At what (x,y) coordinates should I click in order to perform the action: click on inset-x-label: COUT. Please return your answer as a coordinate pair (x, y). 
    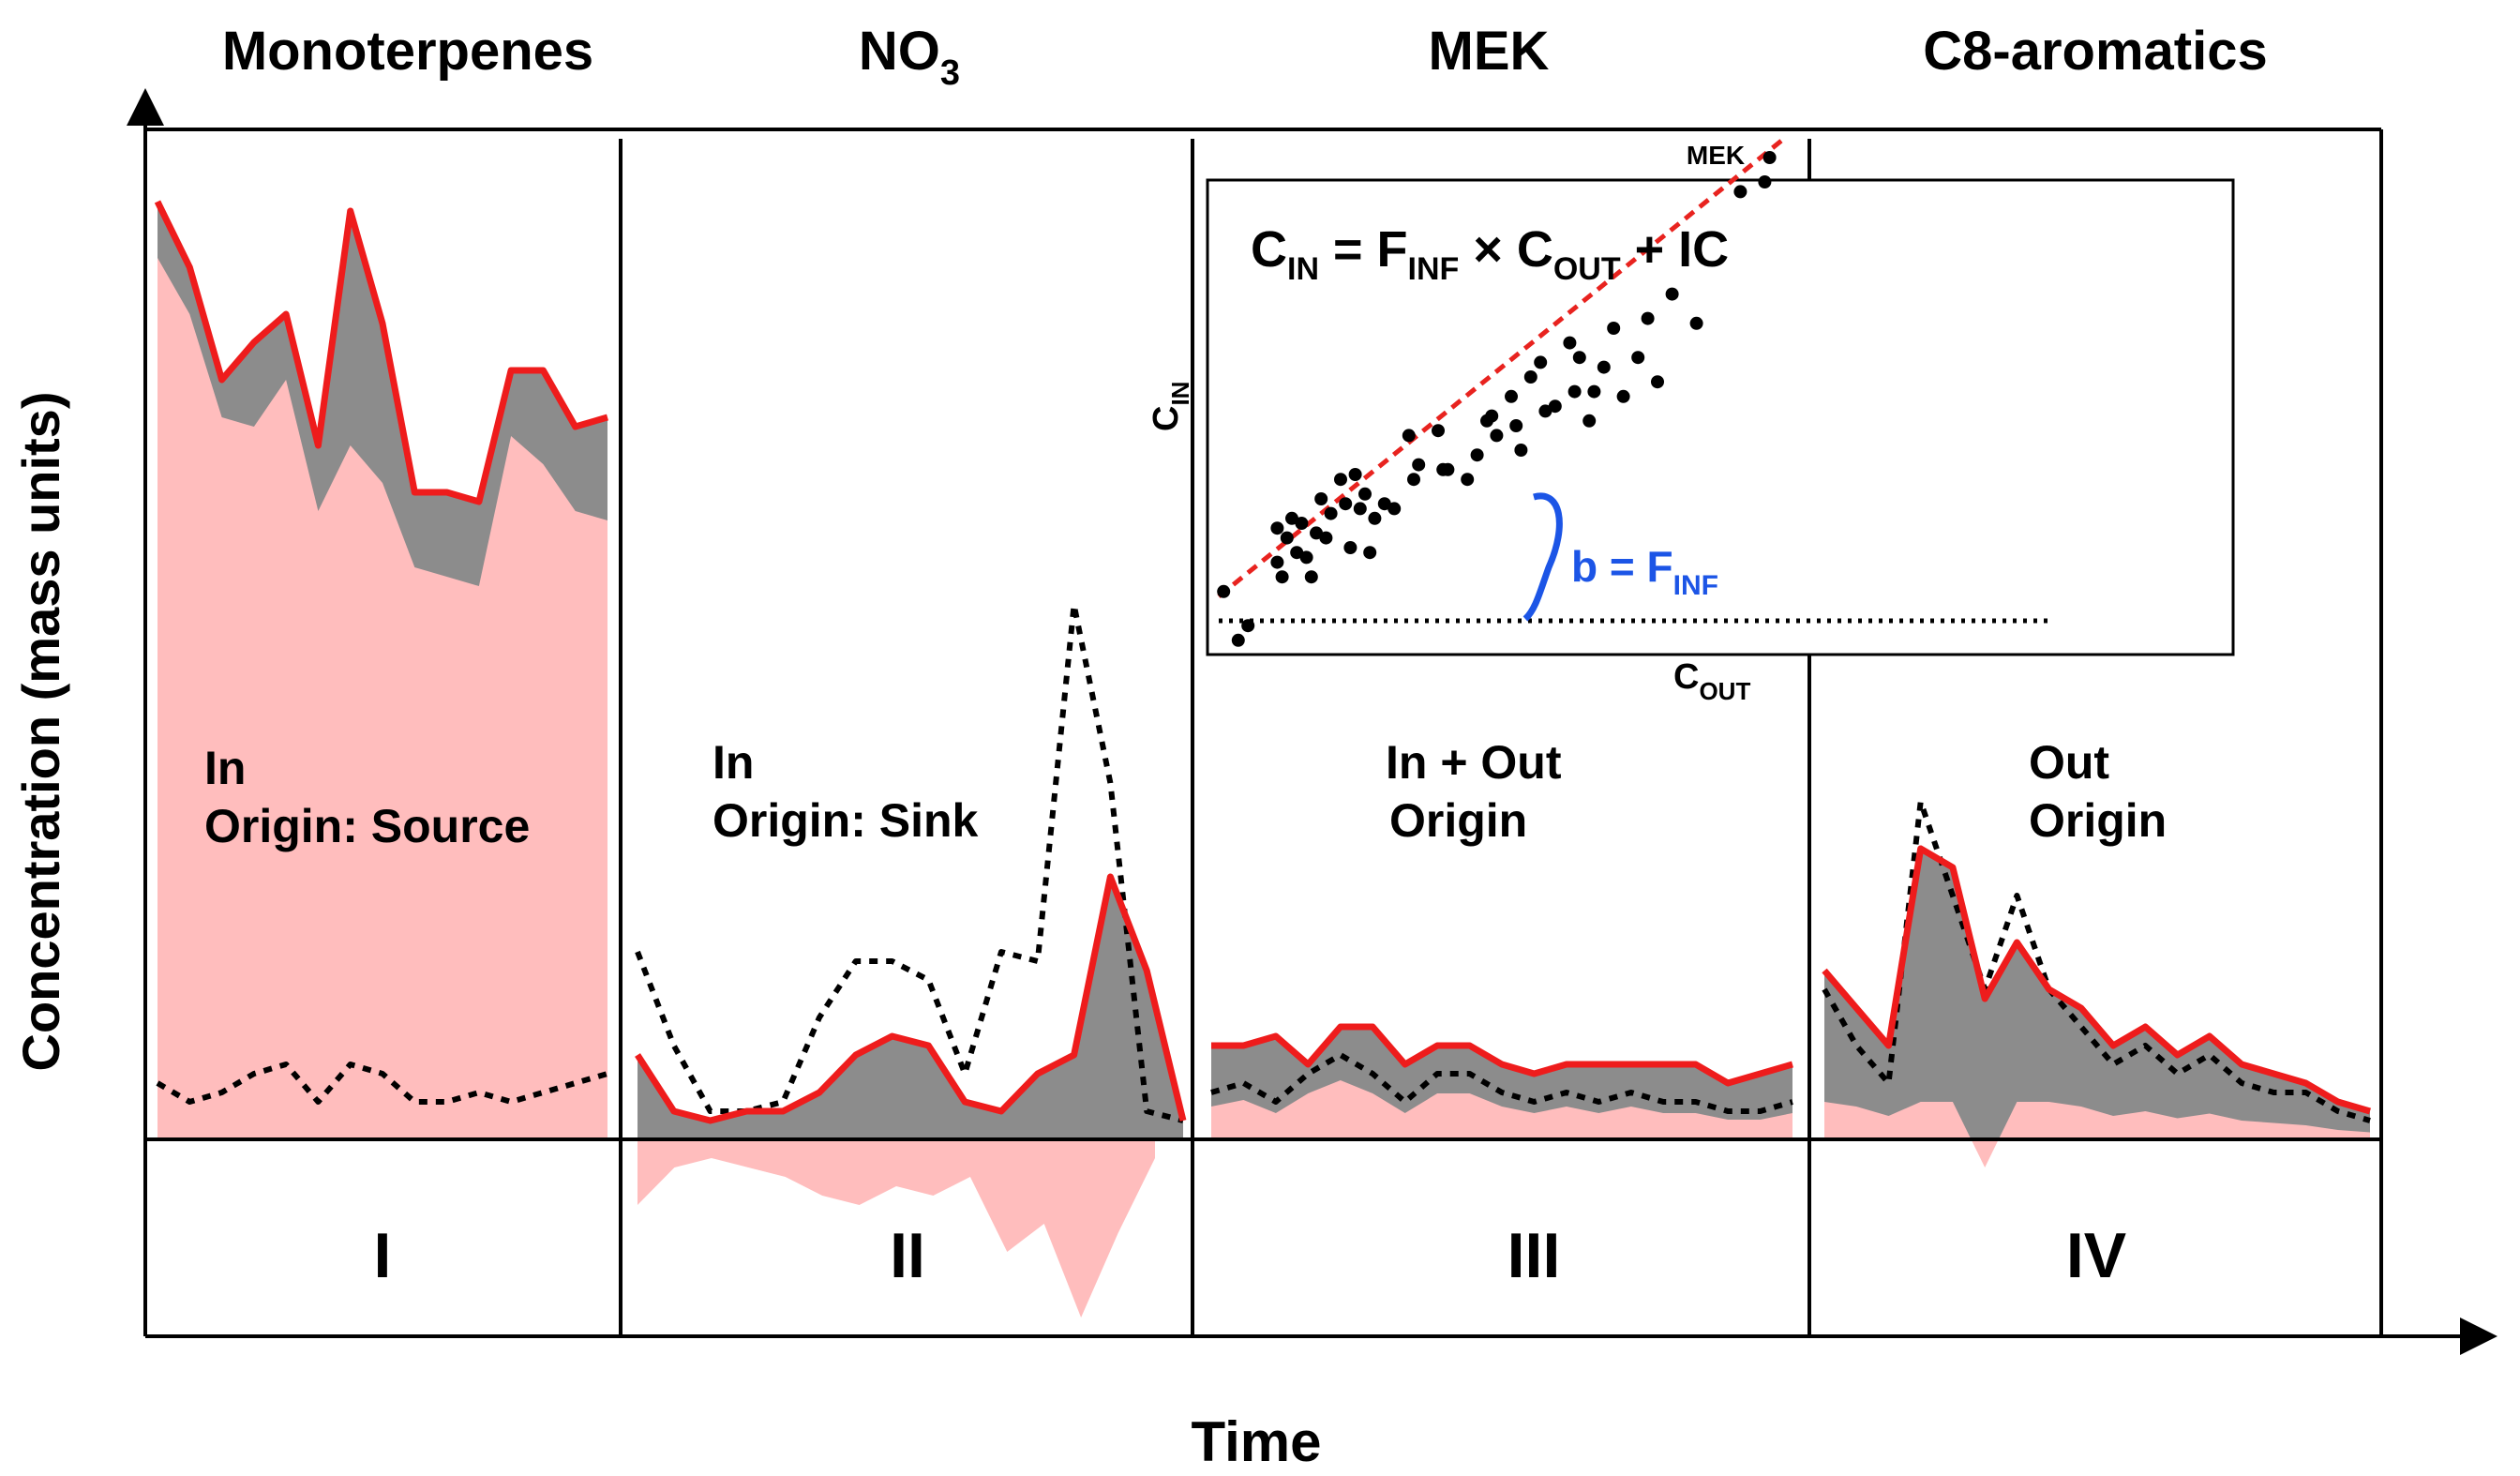
    Looking at the image, I should click on (1711, 681).